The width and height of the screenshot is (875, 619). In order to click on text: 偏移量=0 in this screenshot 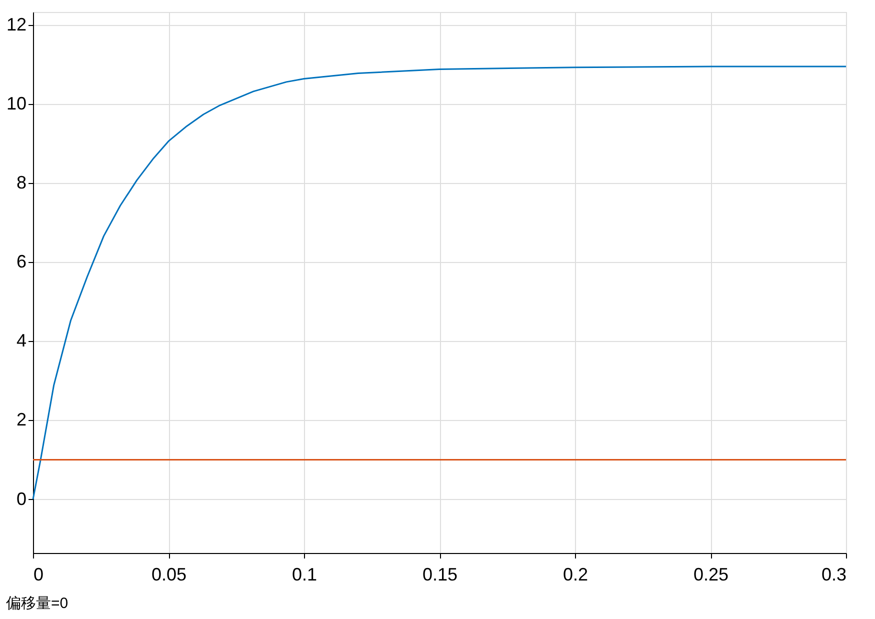, I will do `click(37, 603)`.